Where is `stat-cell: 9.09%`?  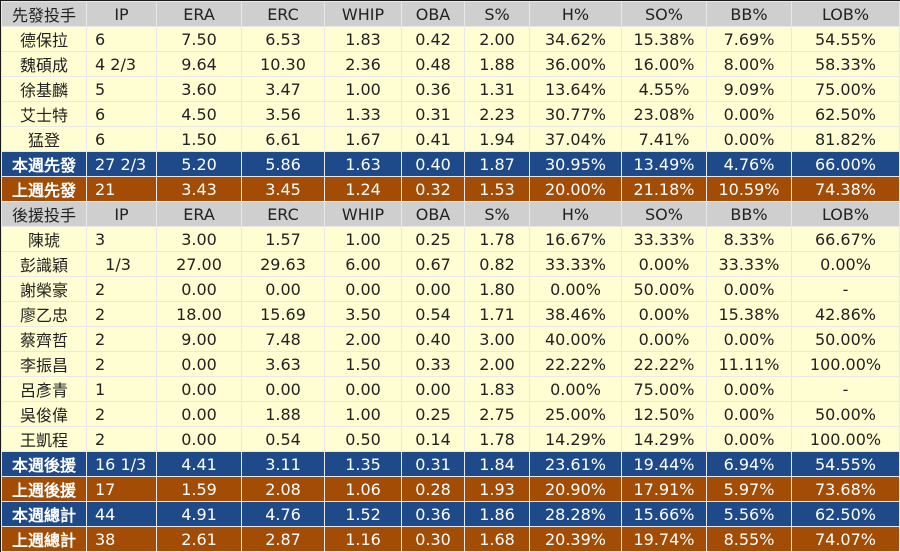 stat-cell: 9.09% is located at coordinates (749, 89).